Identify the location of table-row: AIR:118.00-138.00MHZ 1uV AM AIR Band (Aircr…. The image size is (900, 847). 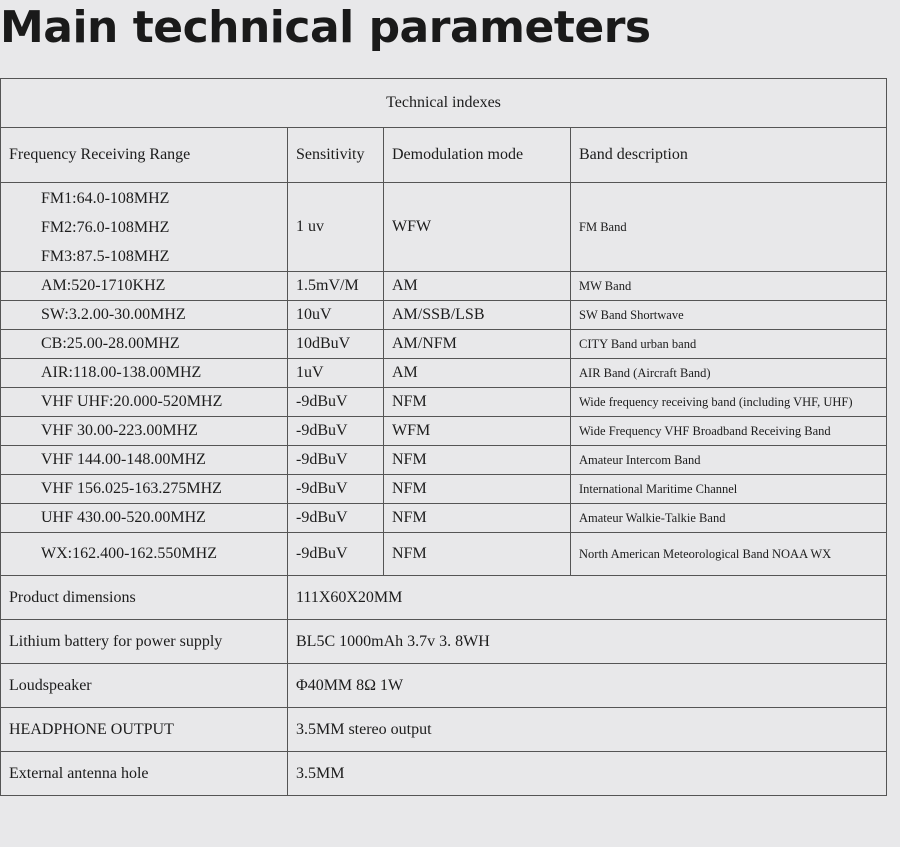
(443, 373).